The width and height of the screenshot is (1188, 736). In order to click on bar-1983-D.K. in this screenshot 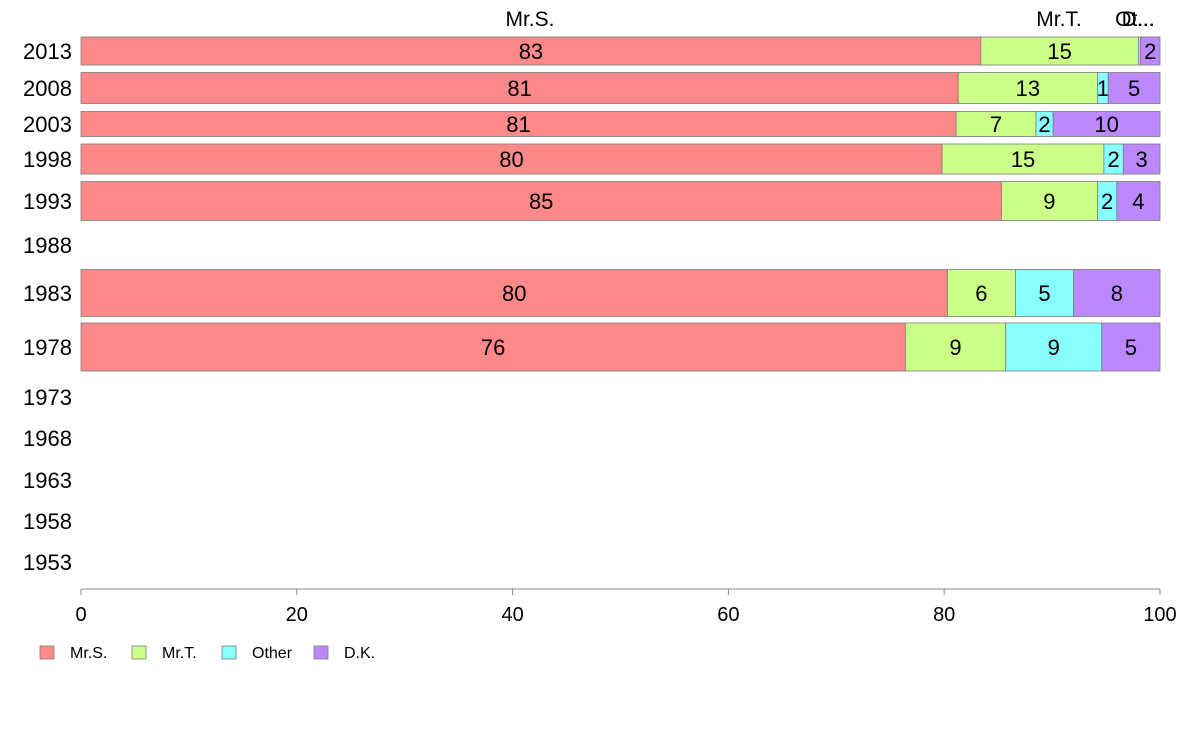, I will do `click(1117, 293)`.